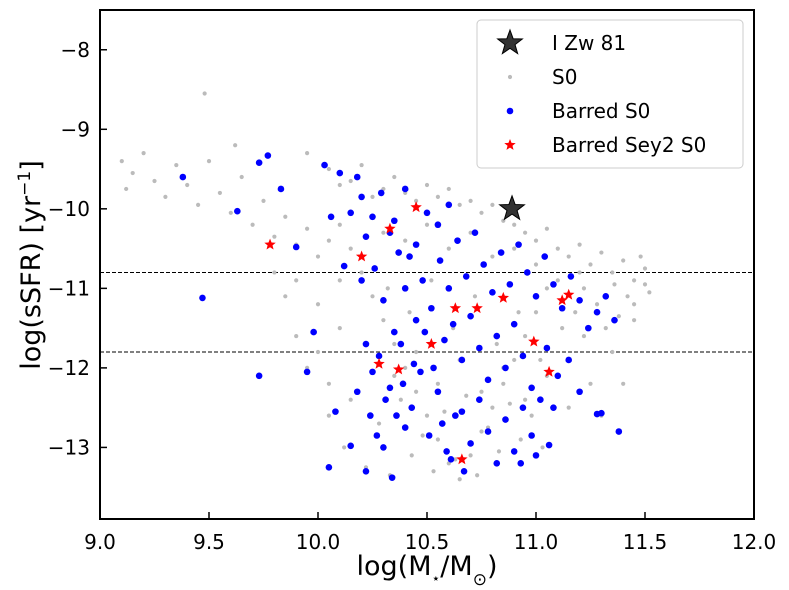 This screenshot has width=789, height=590. I want to click on y-tick-label: −10, so click(69, 209).